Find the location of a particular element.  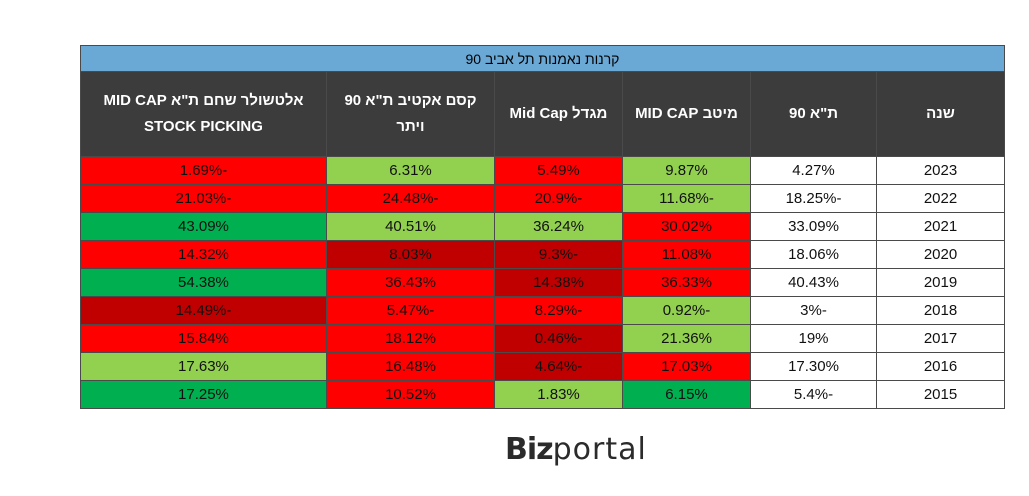

year-cell: 2015 is located at coordinates (940, 394).